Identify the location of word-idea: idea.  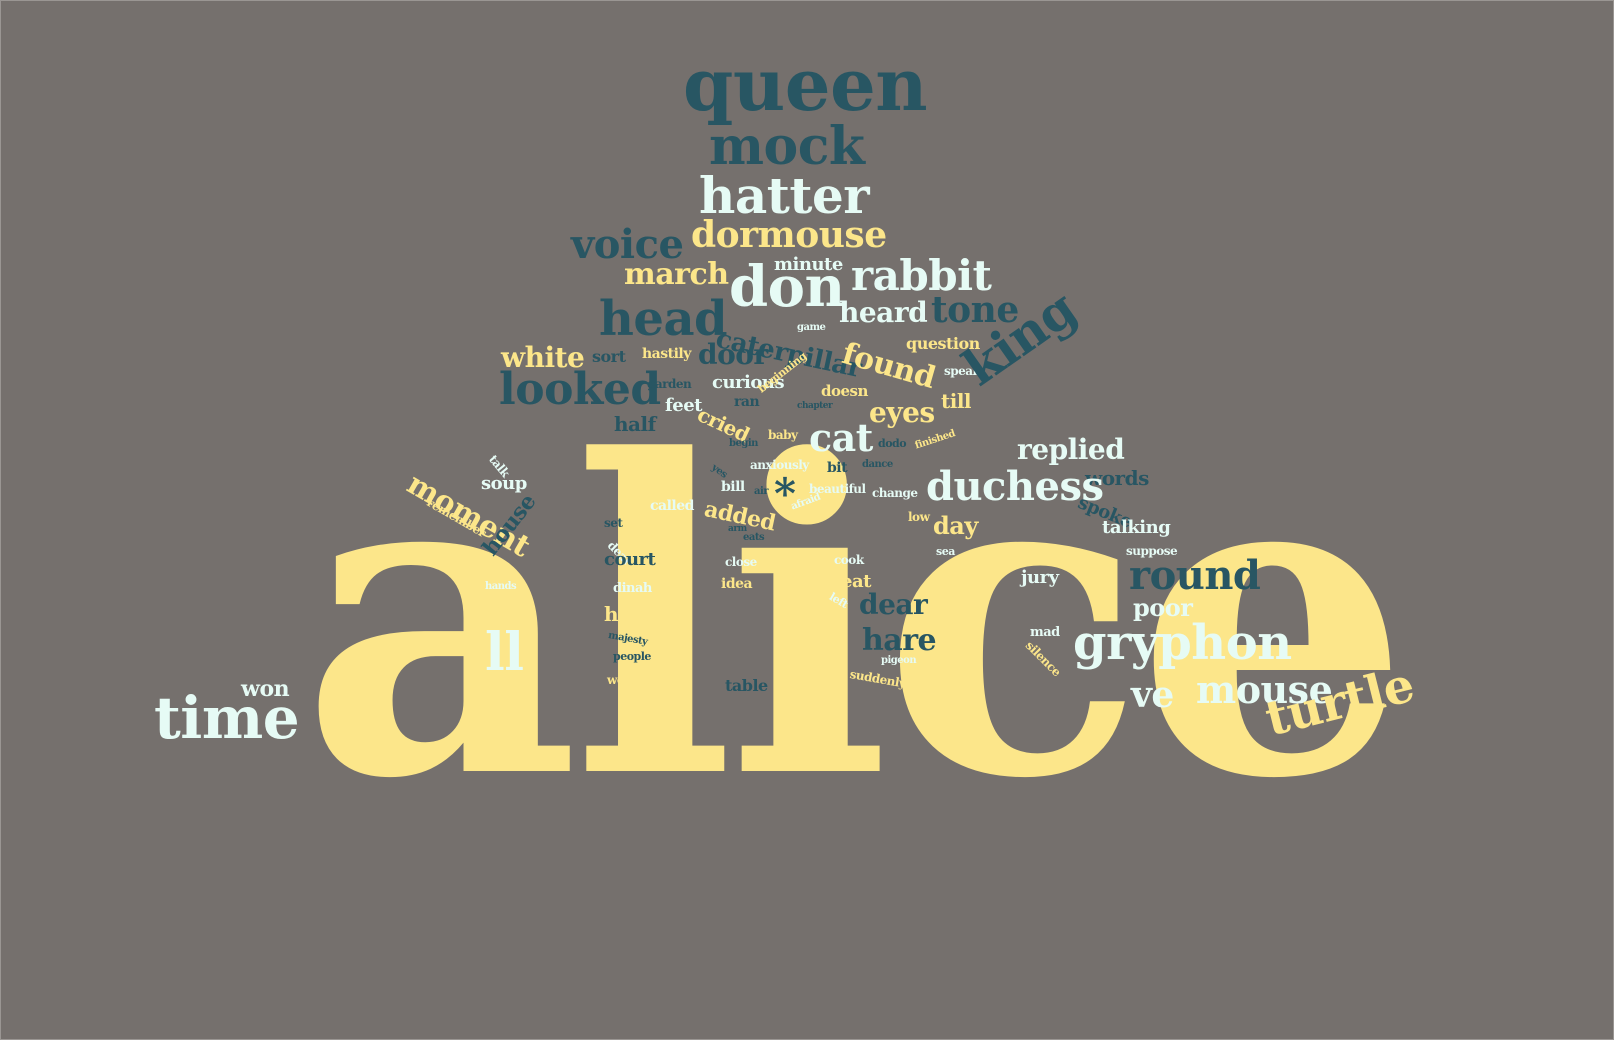
(737, 584).